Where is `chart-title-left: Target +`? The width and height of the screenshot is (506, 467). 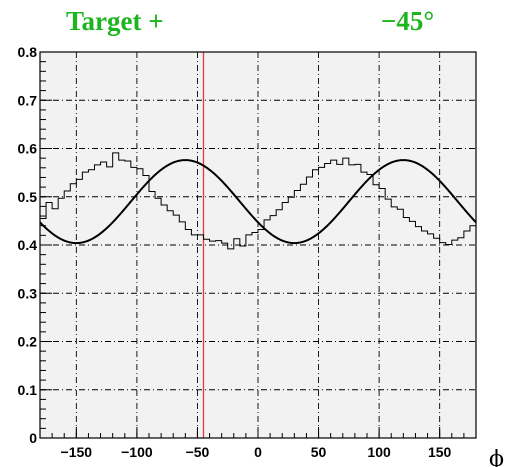
chart-title-left: Target + is located at coordinates (115, 21).